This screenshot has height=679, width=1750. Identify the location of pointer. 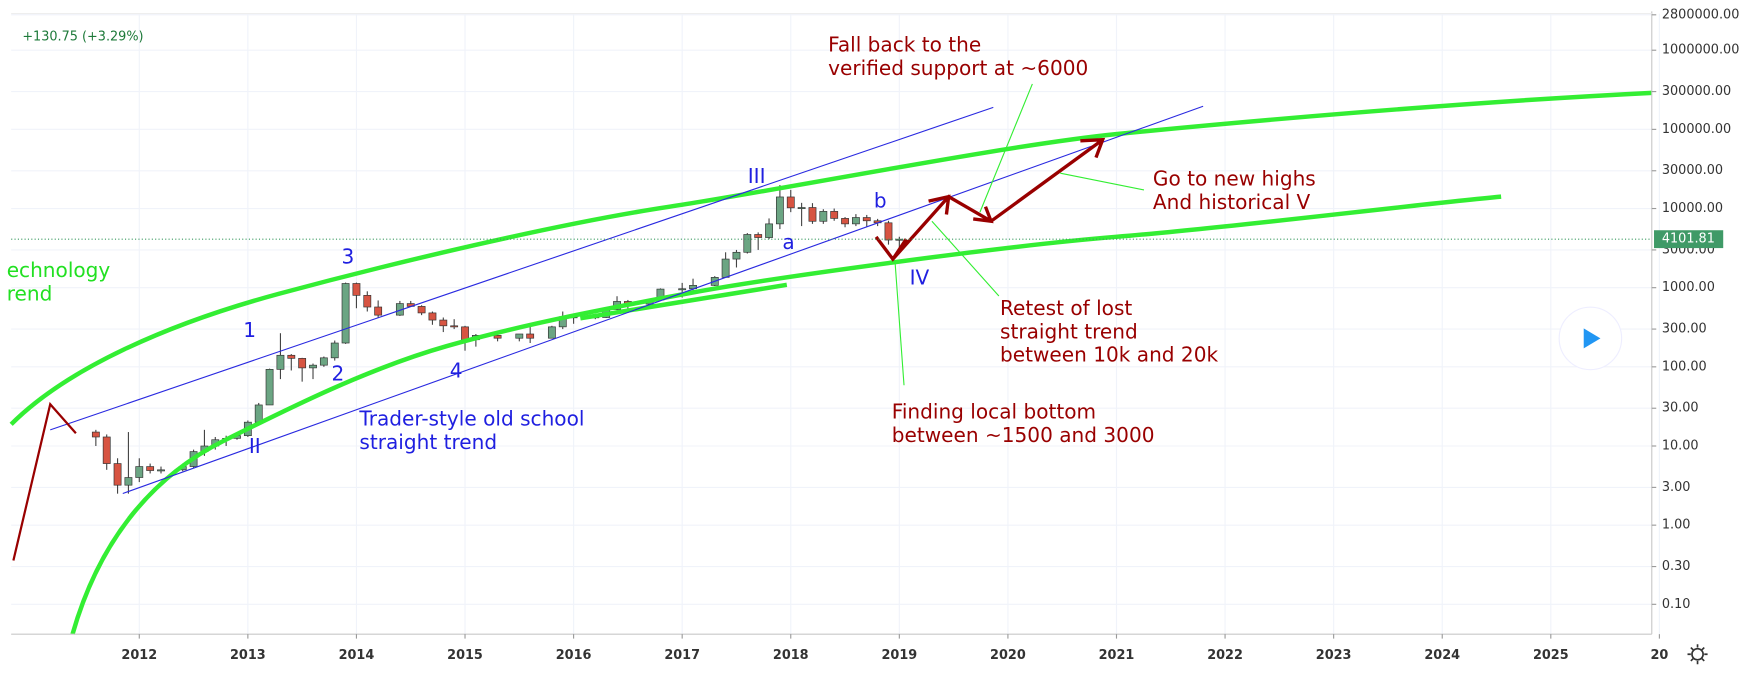
(1019, 234).